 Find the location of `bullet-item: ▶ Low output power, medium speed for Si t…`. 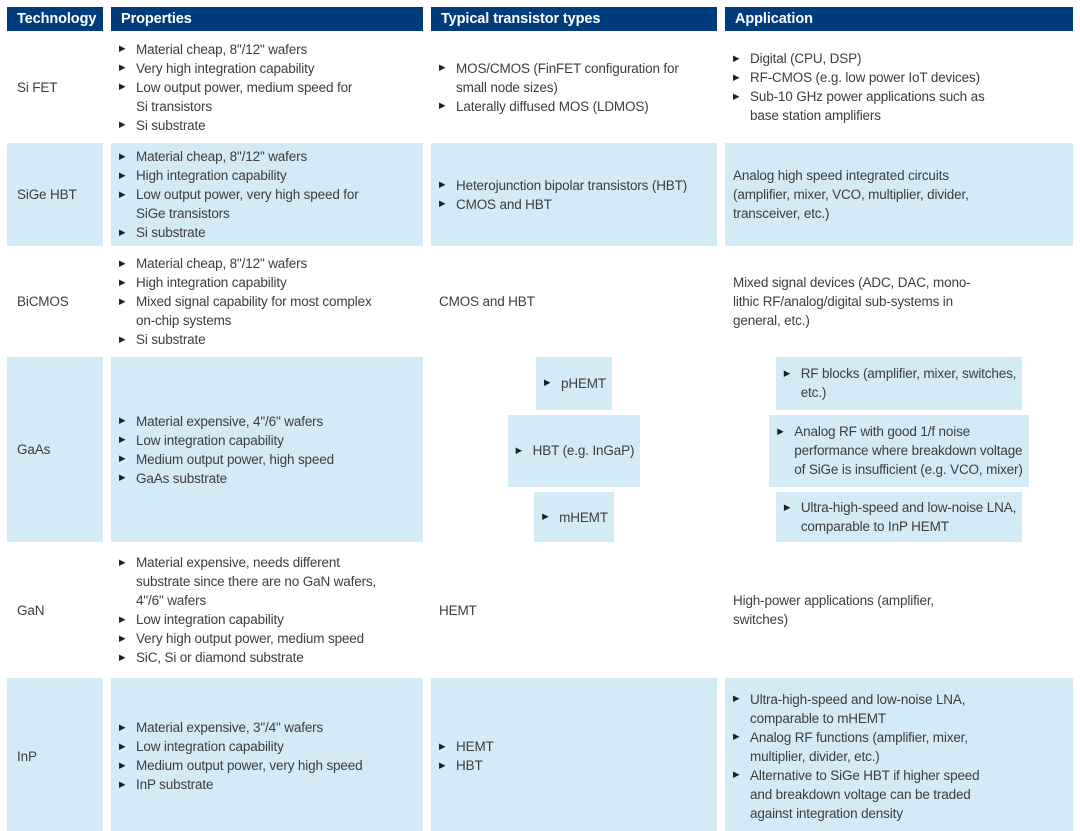

bullet-item: ▶ Low output power, medium speed for Si t… is located at coordinates (235, 97).